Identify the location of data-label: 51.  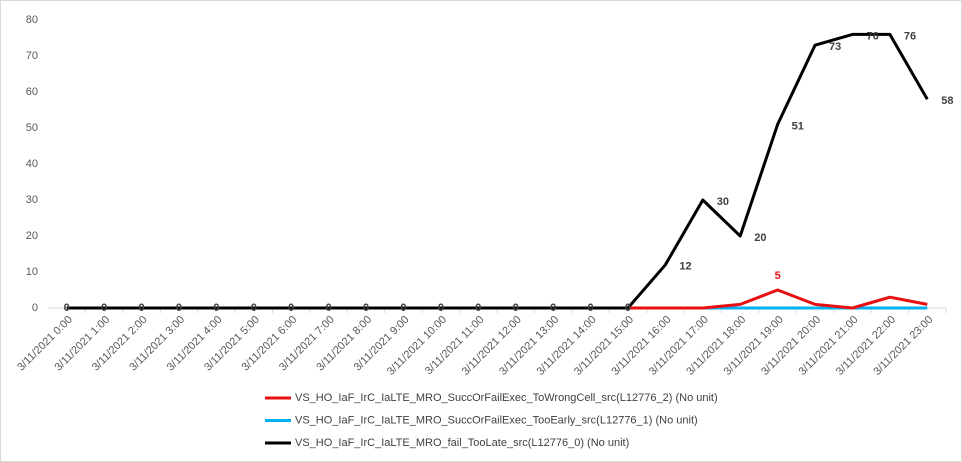
(798, 126).